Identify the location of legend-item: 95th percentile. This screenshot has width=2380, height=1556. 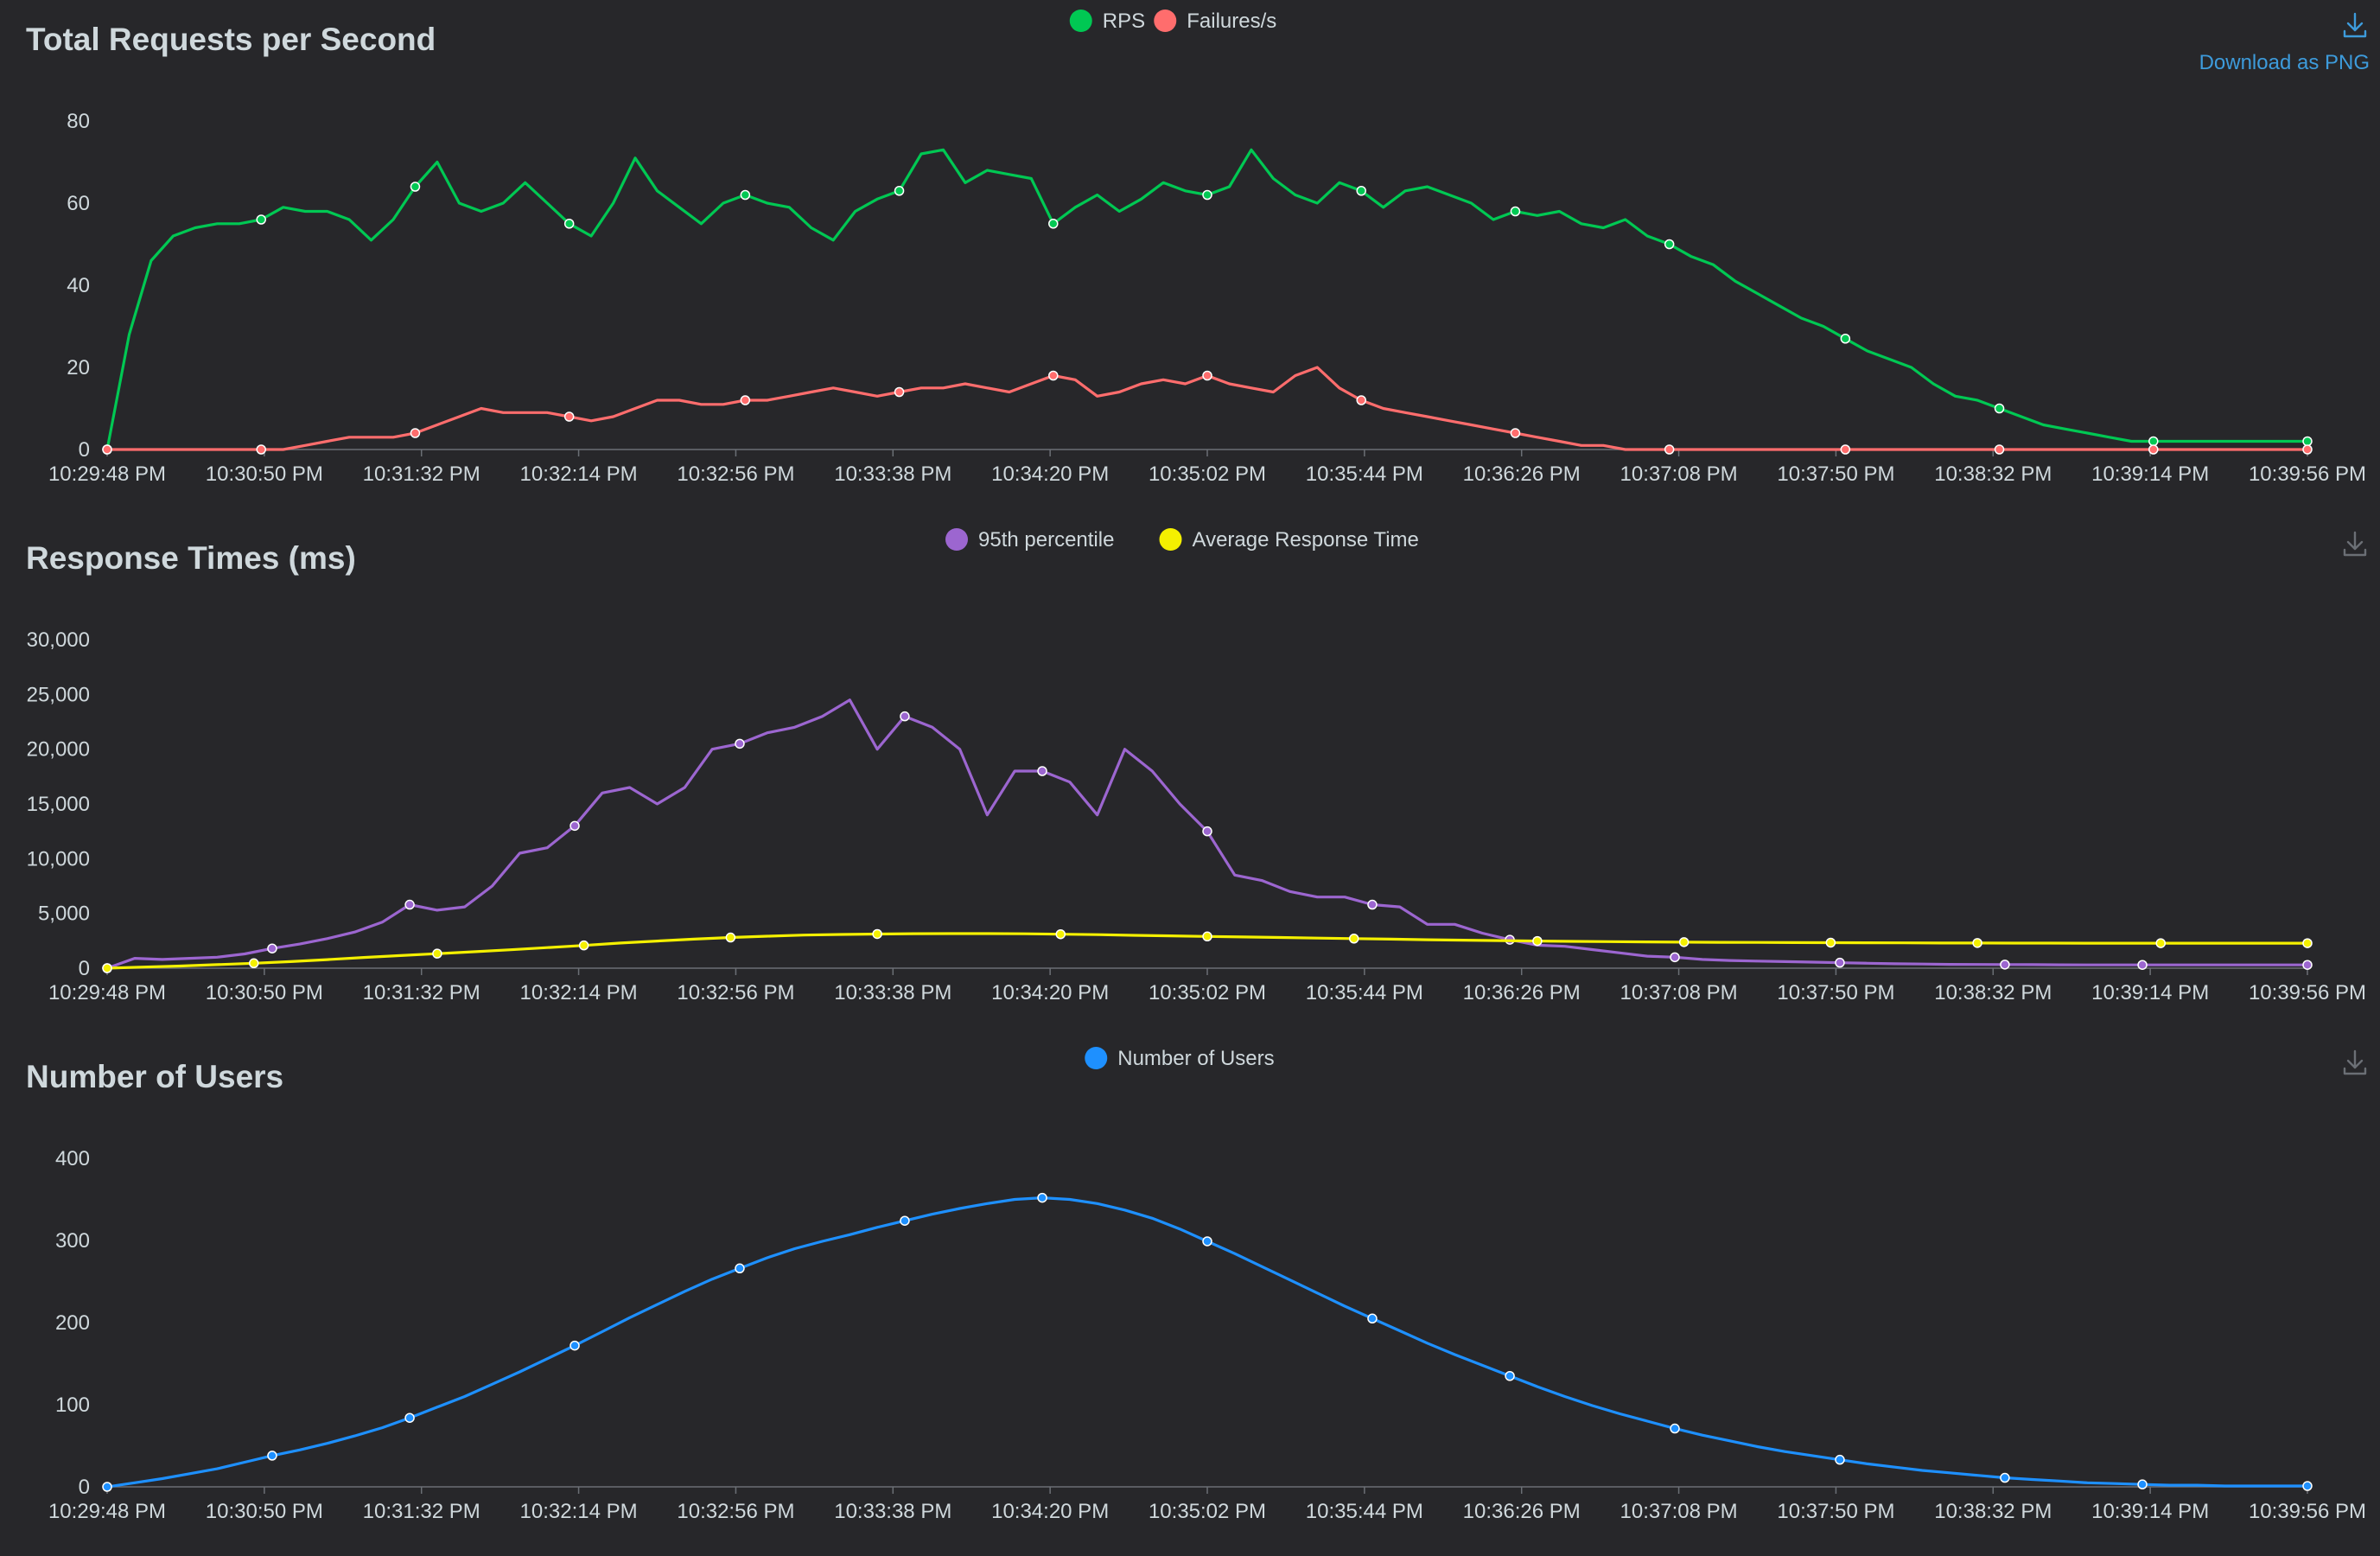
(1029, 540).